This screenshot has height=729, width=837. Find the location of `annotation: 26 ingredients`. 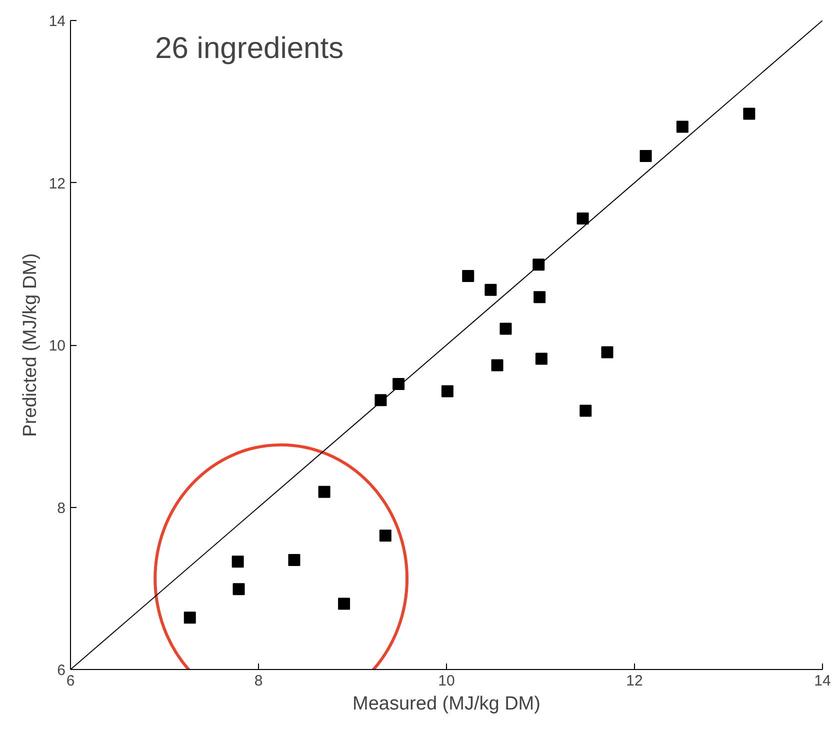

annotation: 26 ingredients is located at coordinates (249, 49).